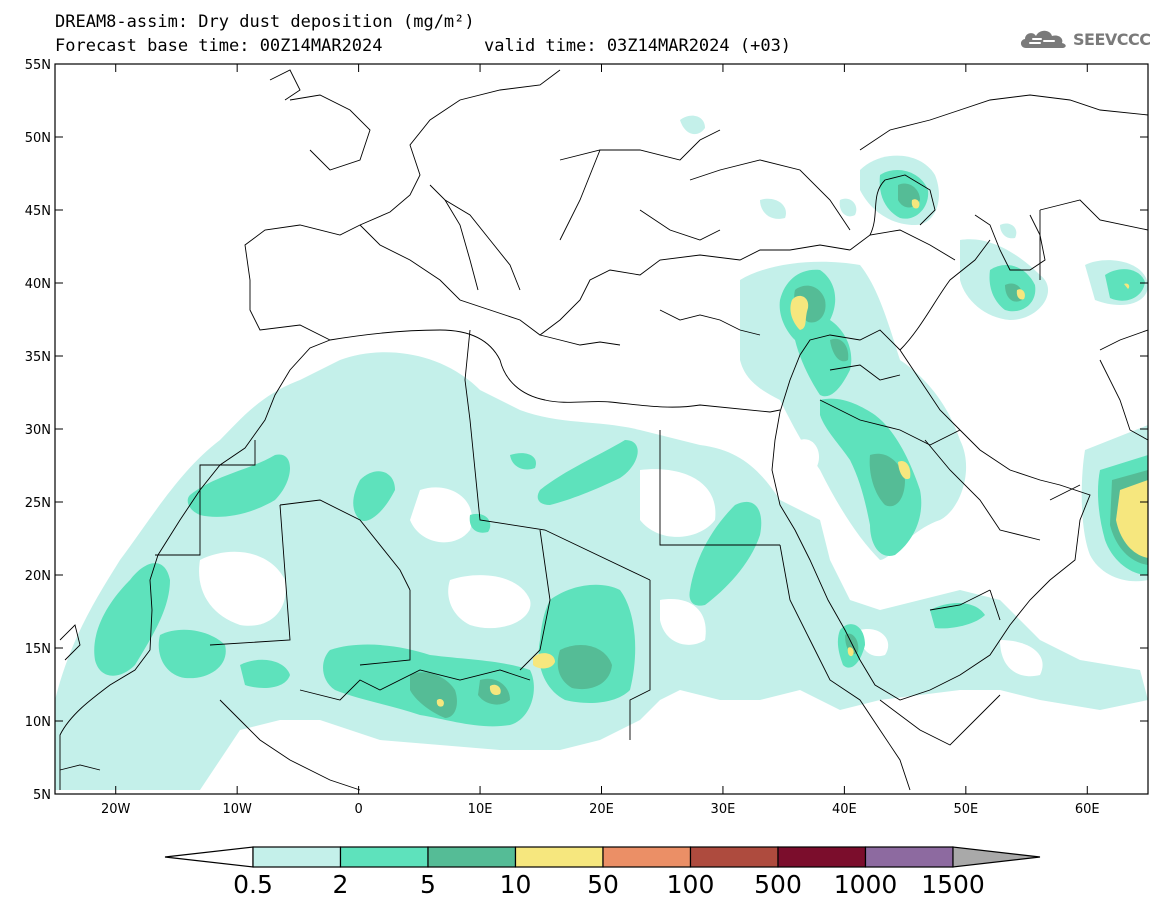 The height and width of the screenshot is (907, 1165). What do you see at coordinates (237, 809) in the screenshot?
I see `lon-tick-label: 10W` at bounding box center [237, 809].